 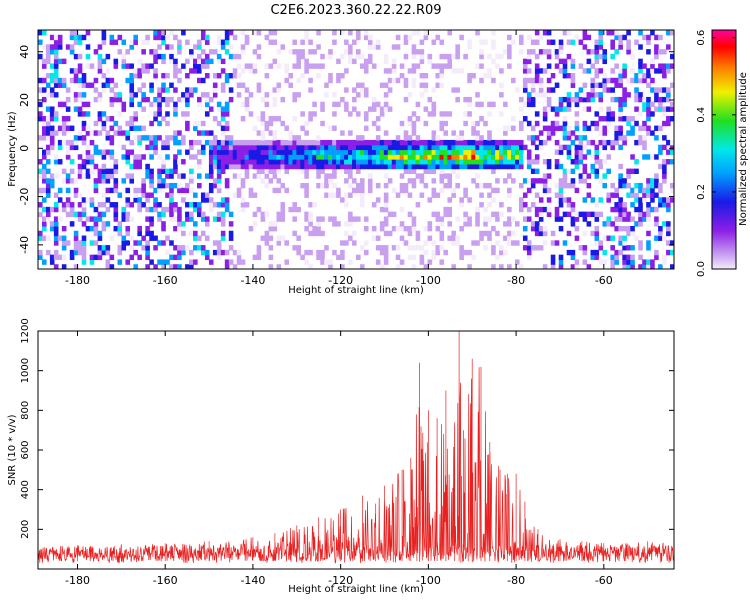 What do you see at coordinates (355, 10) in the screenshot?
I see `figure-title: C2E6.2023.360.22.22.R09` at bounding box center [355, 10].